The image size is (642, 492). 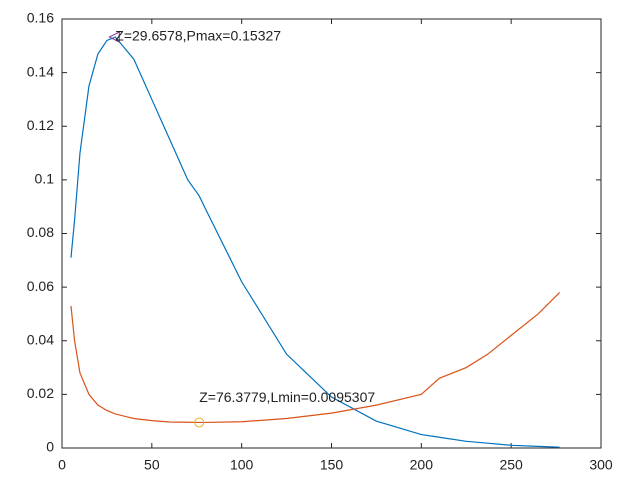 I want to click on y-tick-label: 0, so click(x=50, y=447).